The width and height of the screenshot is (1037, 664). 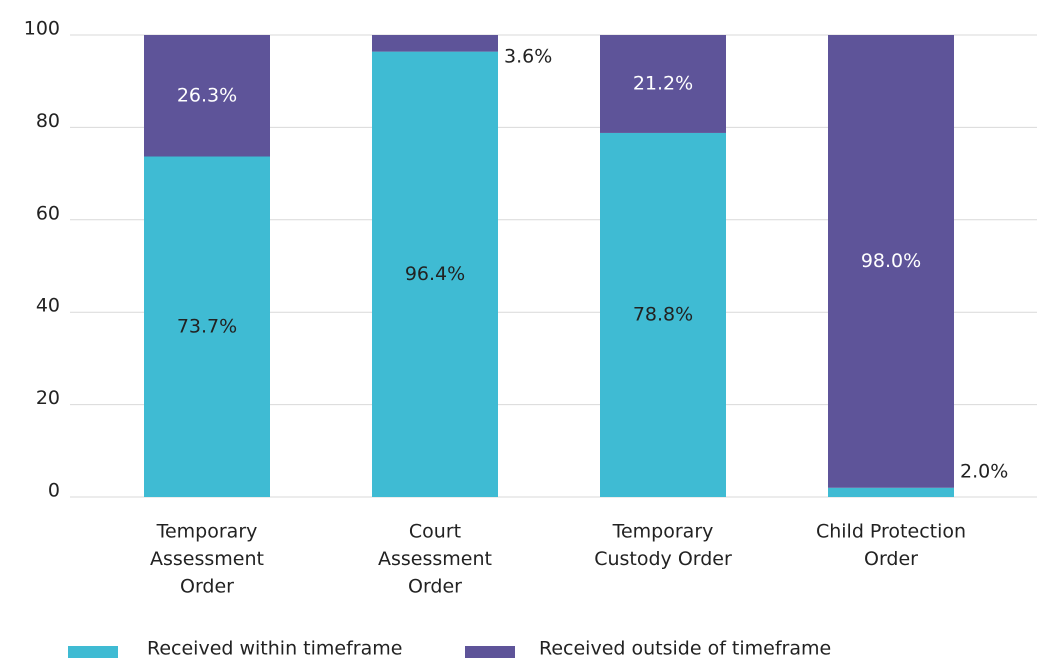 I want to click on y-tick-label: 80, so click(x=48, y=121).